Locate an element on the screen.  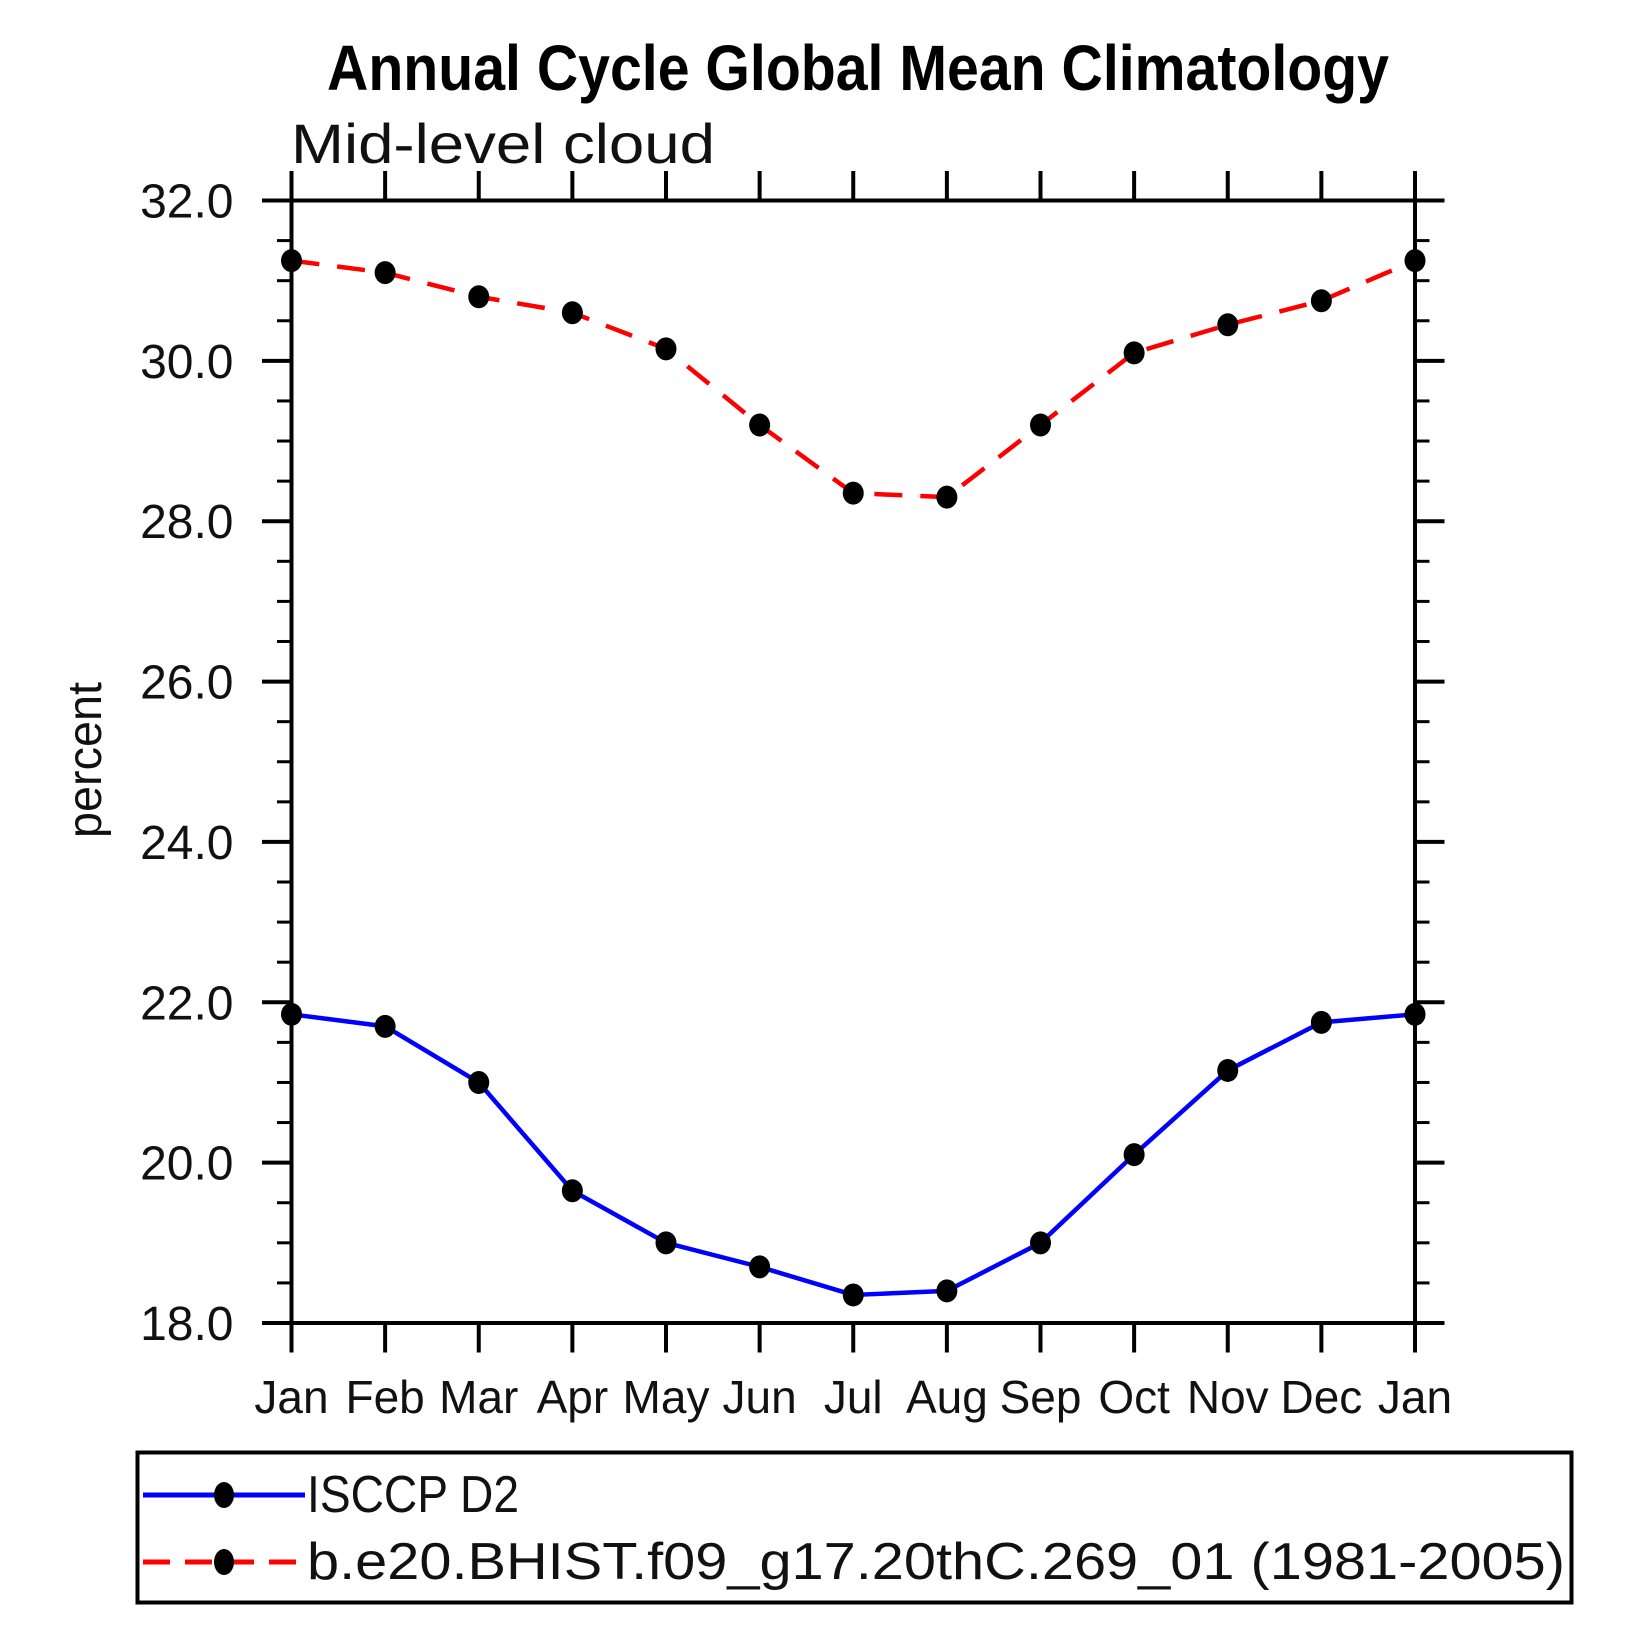
y-tick-label: 30.0 is located at coordinates (186, 362).